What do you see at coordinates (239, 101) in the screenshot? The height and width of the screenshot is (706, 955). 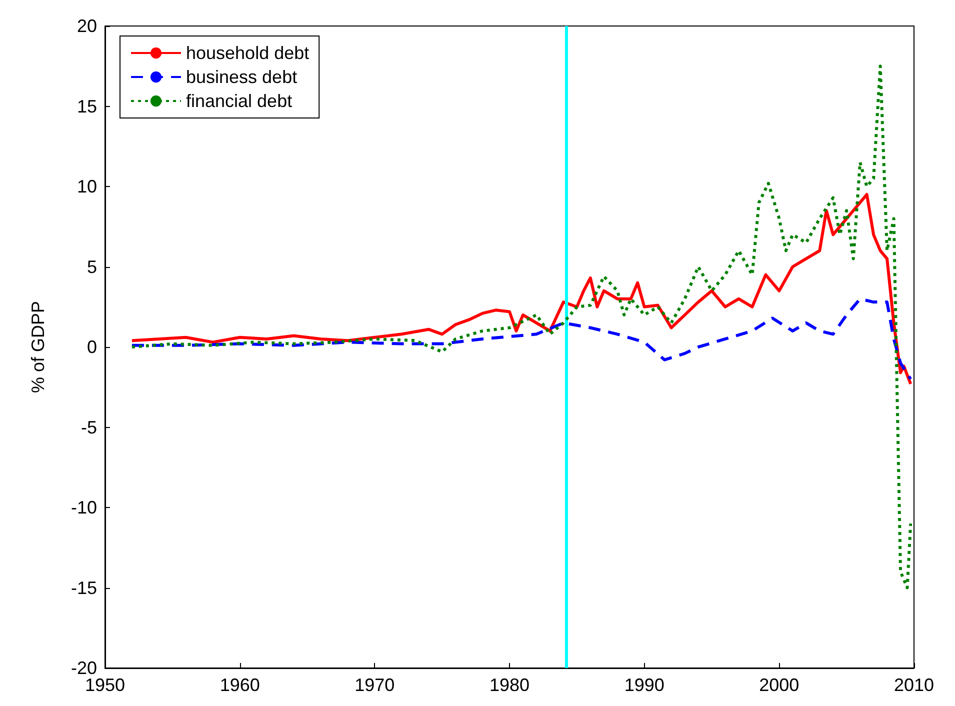 I see `legend-label: financial debt` at bounding box center [239, 101].